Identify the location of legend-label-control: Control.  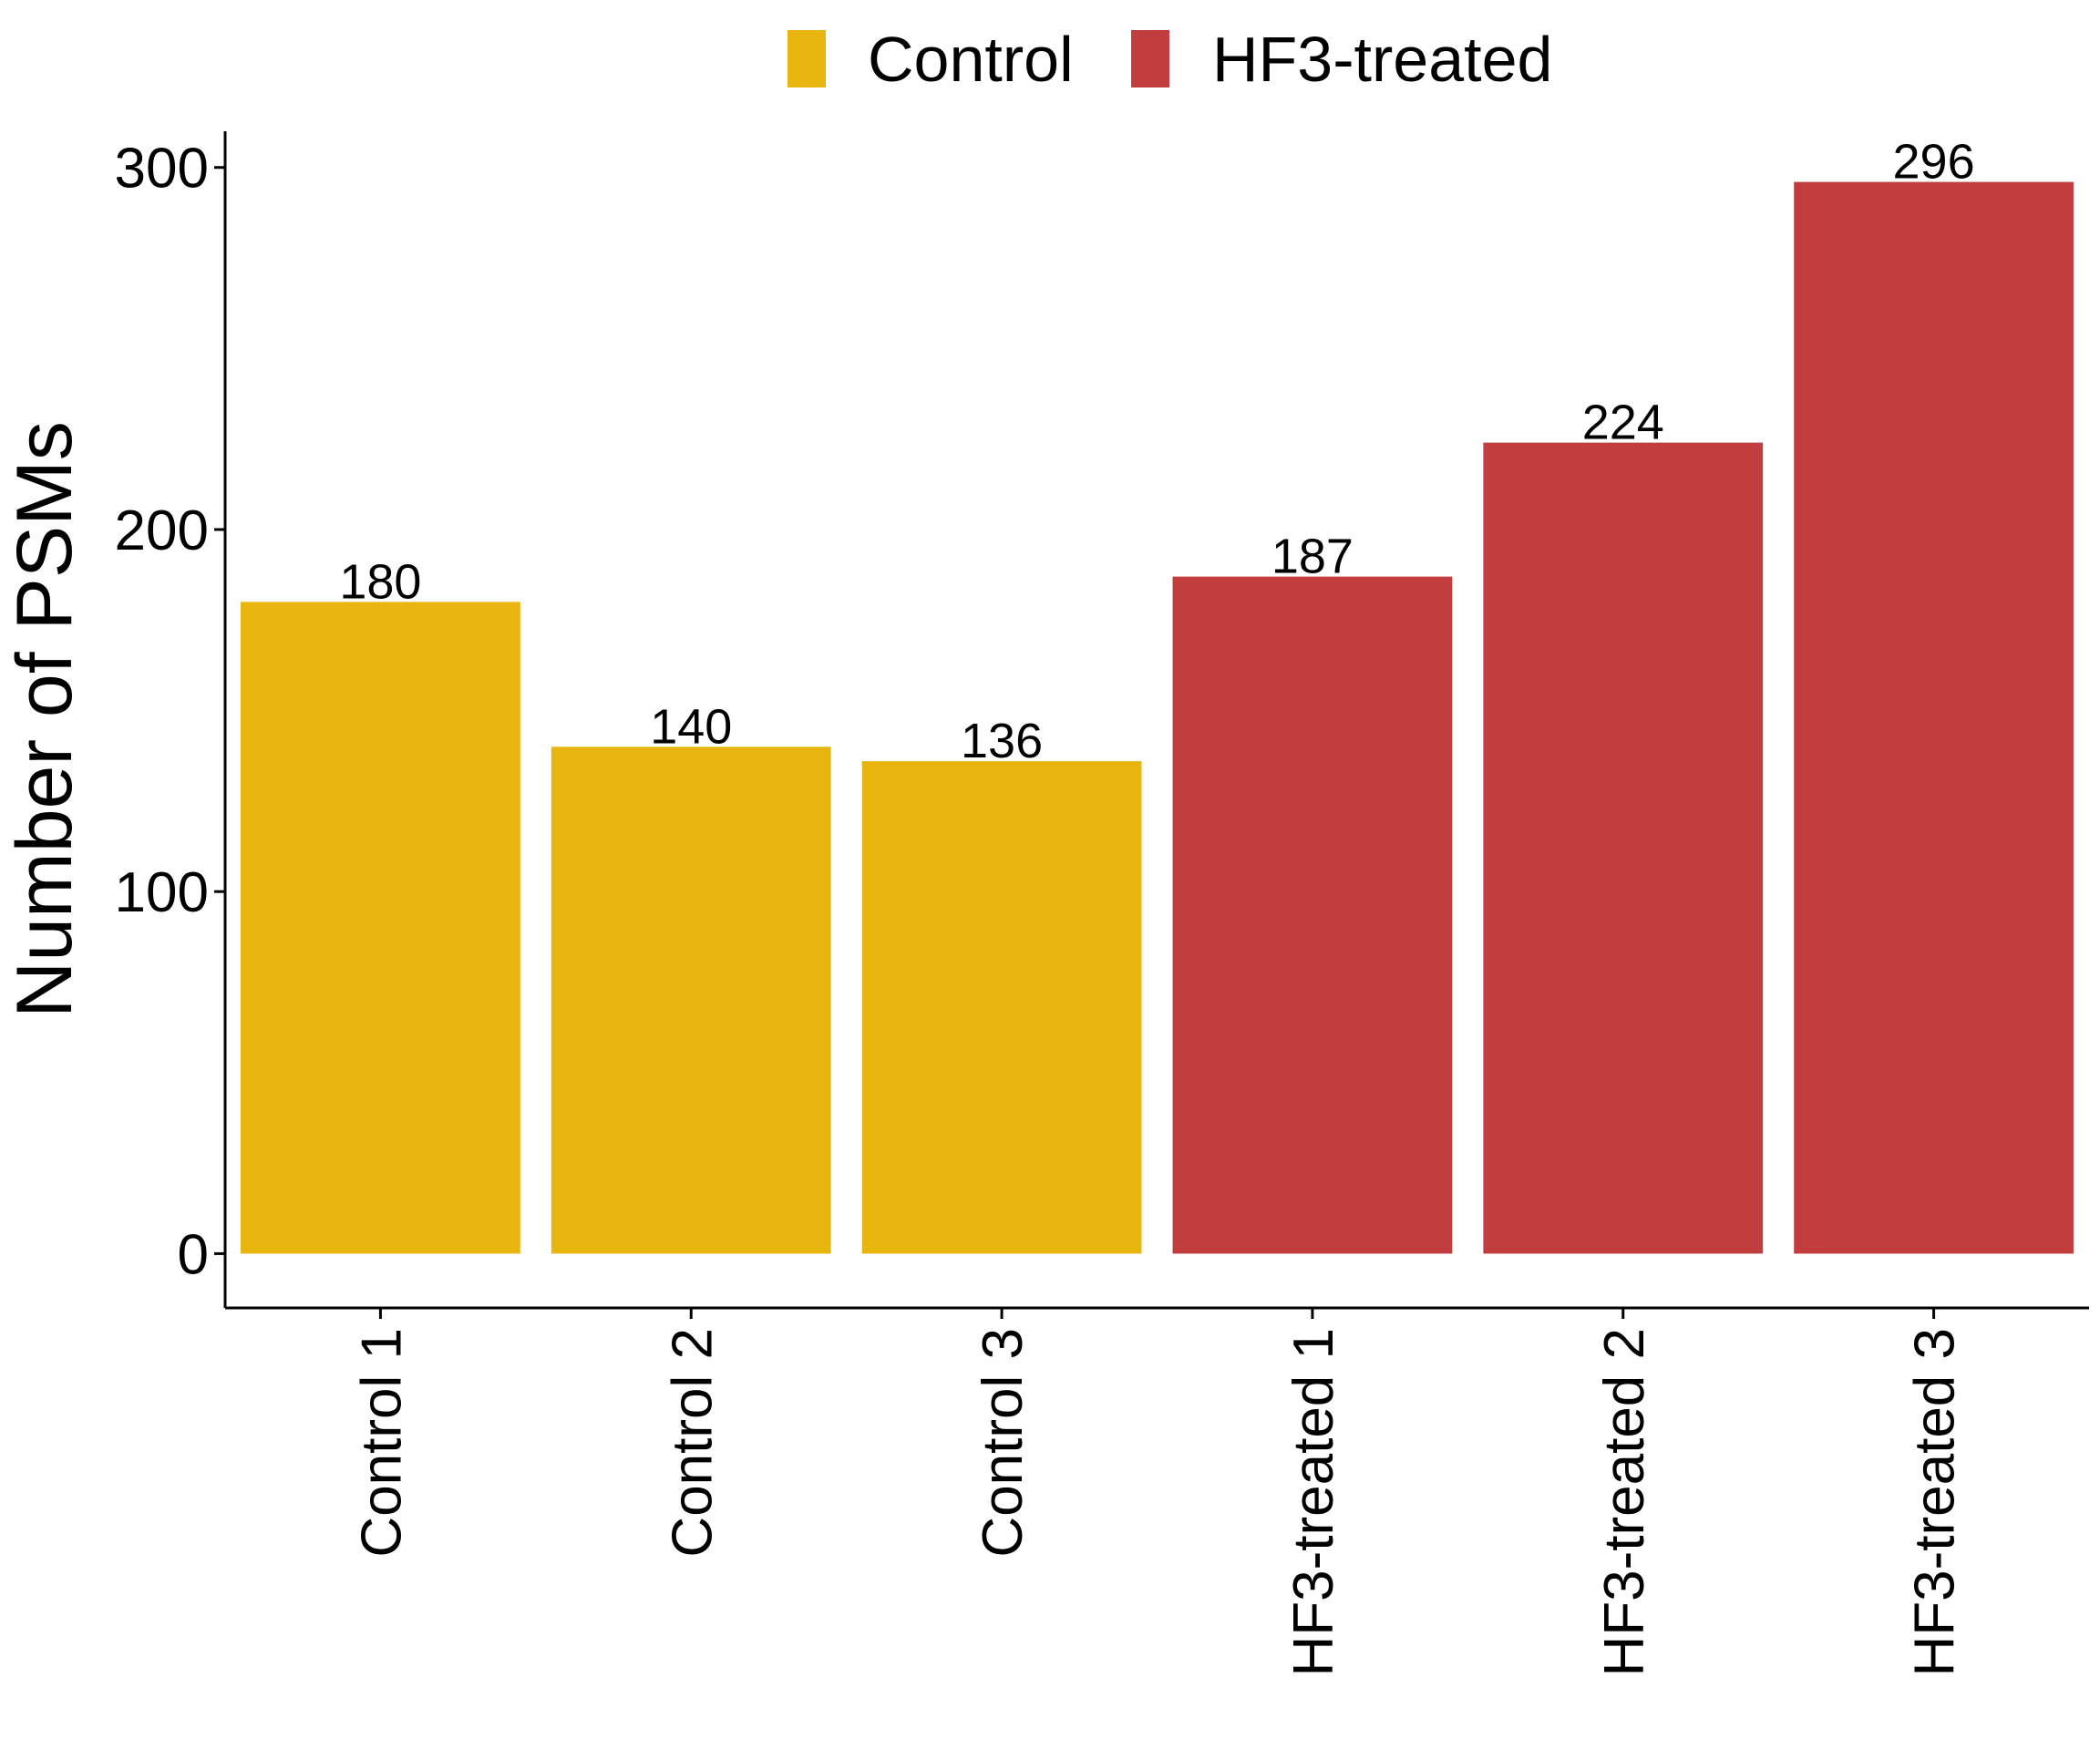
(971, 59).